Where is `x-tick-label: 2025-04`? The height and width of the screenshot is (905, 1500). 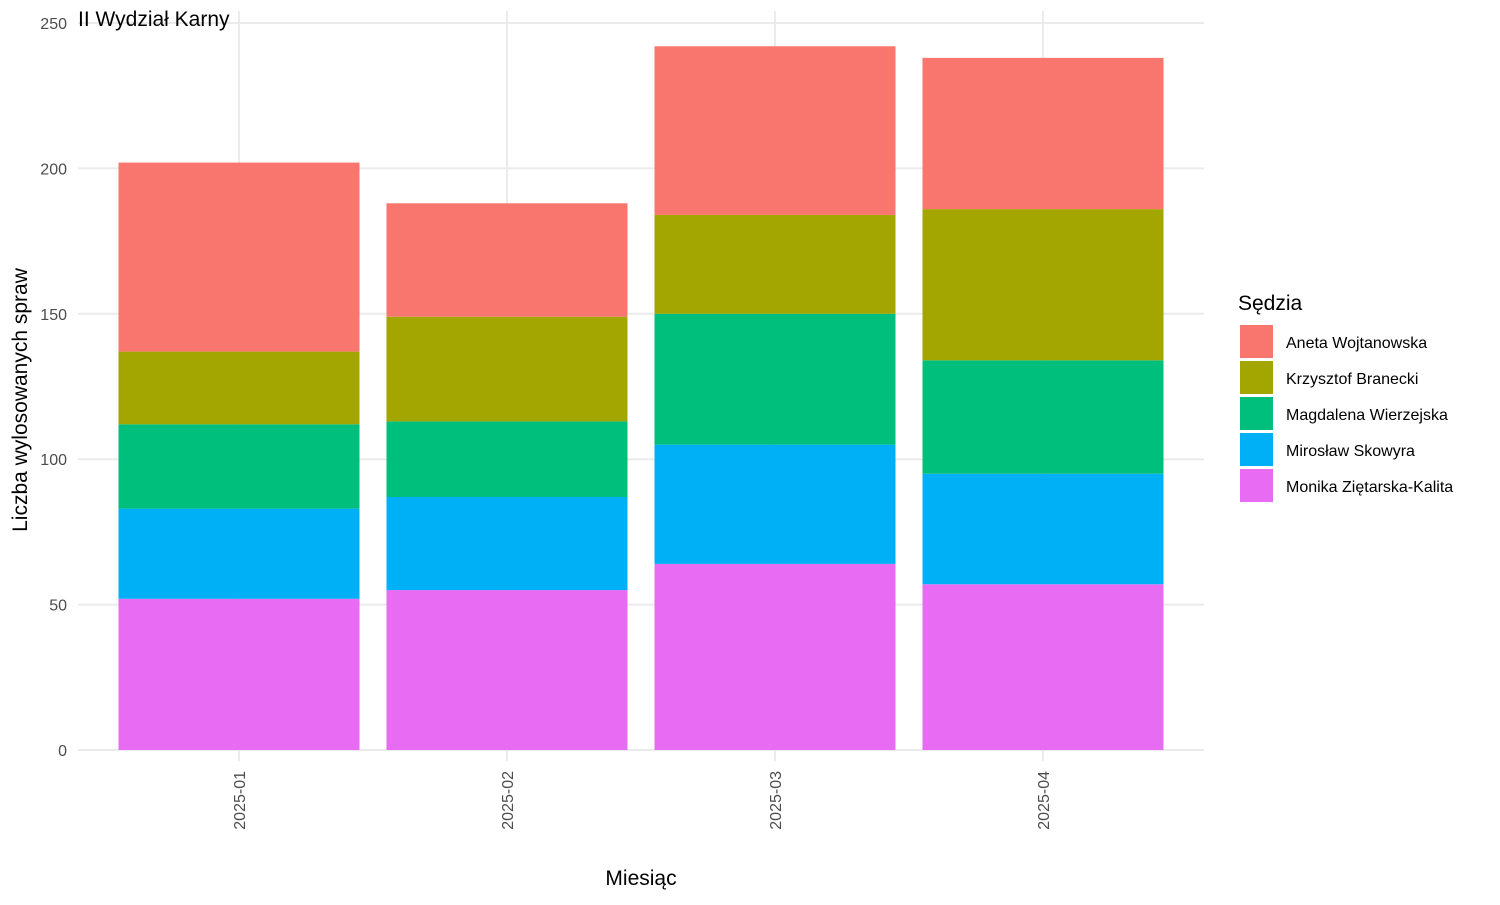 x-tick-label: 2025-04 is located at coordinates (1044, 800).